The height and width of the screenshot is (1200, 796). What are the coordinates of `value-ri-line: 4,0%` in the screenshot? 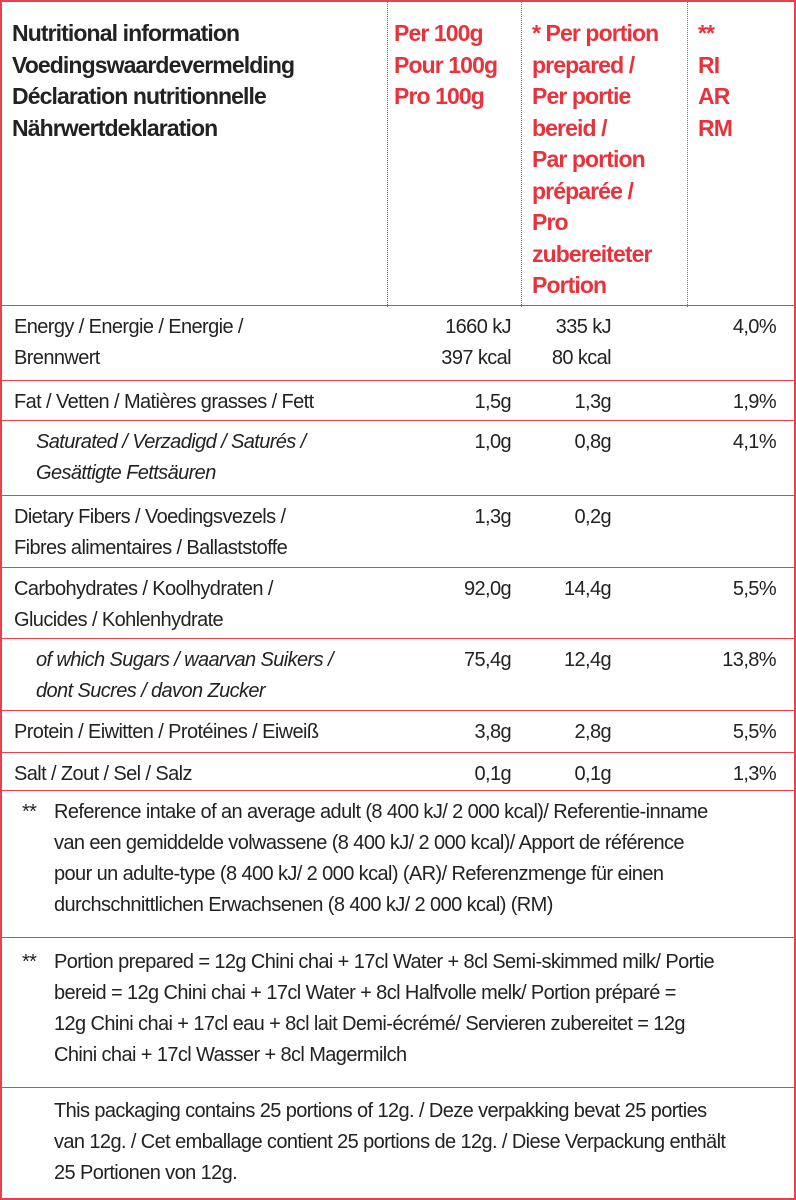 It's located at (754, 327).